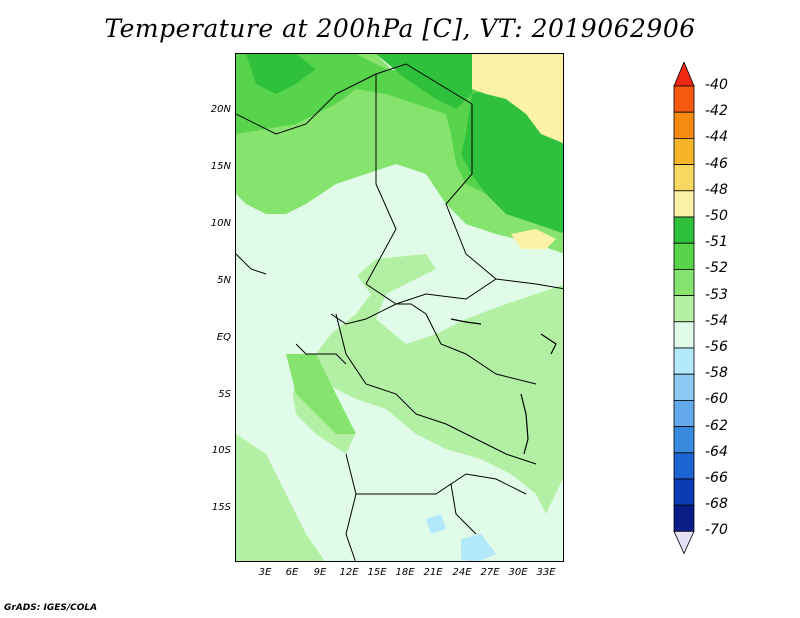 This screenshot has width=800, height=618. What do you see at coordinates (224, 394) in the screenshot?
I see `lat-label-5s: 5S` at bounding box center [224, 394].